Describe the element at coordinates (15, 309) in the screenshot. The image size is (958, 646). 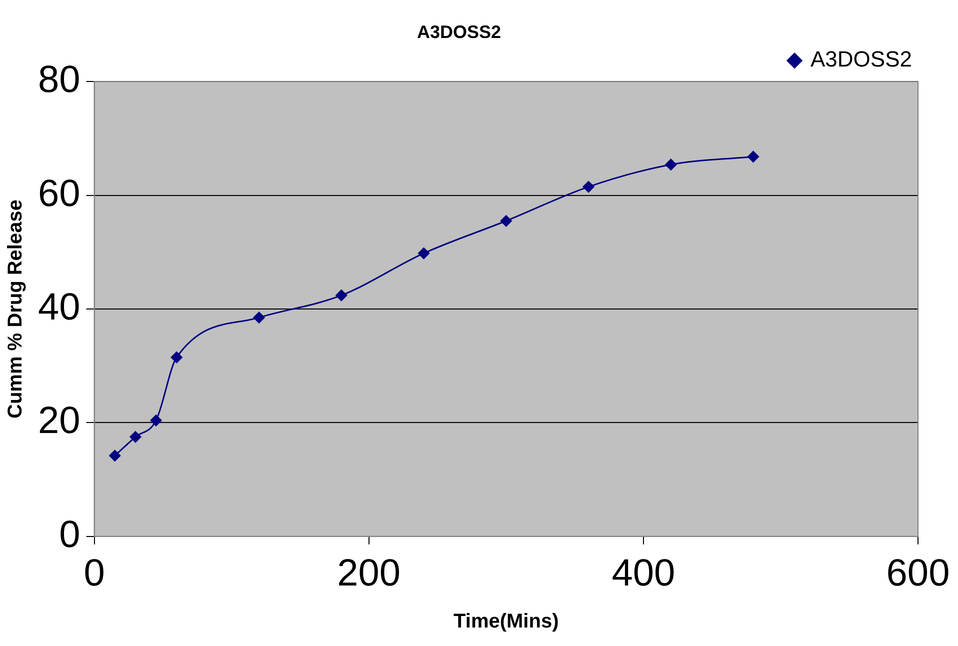
I see `y-axis-title: Cumm % Drug Release` at that location.